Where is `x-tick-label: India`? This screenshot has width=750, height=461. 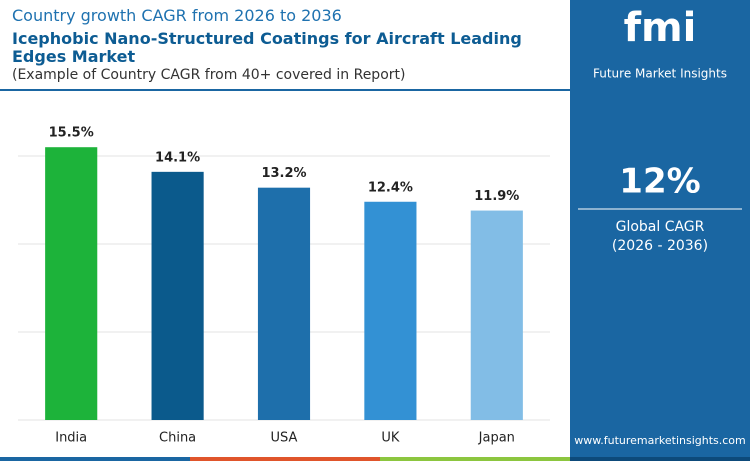
x-tick-label: India is located at coordinates (71, 438).